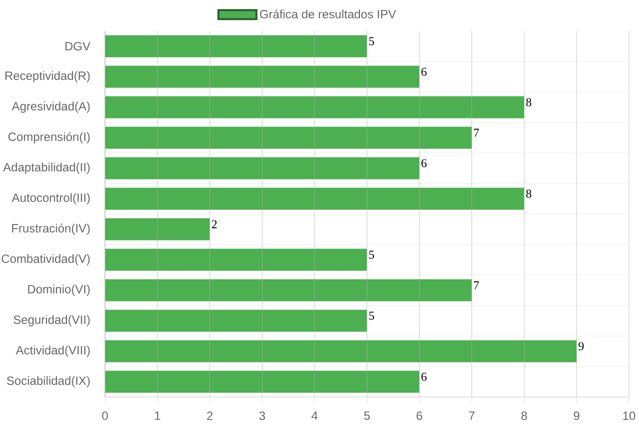  What do you see at coordinates (46, 168) in the screenshot?
I see `y-tick-label: Adaptabilidad(II)` at bounding box center [46, 168].